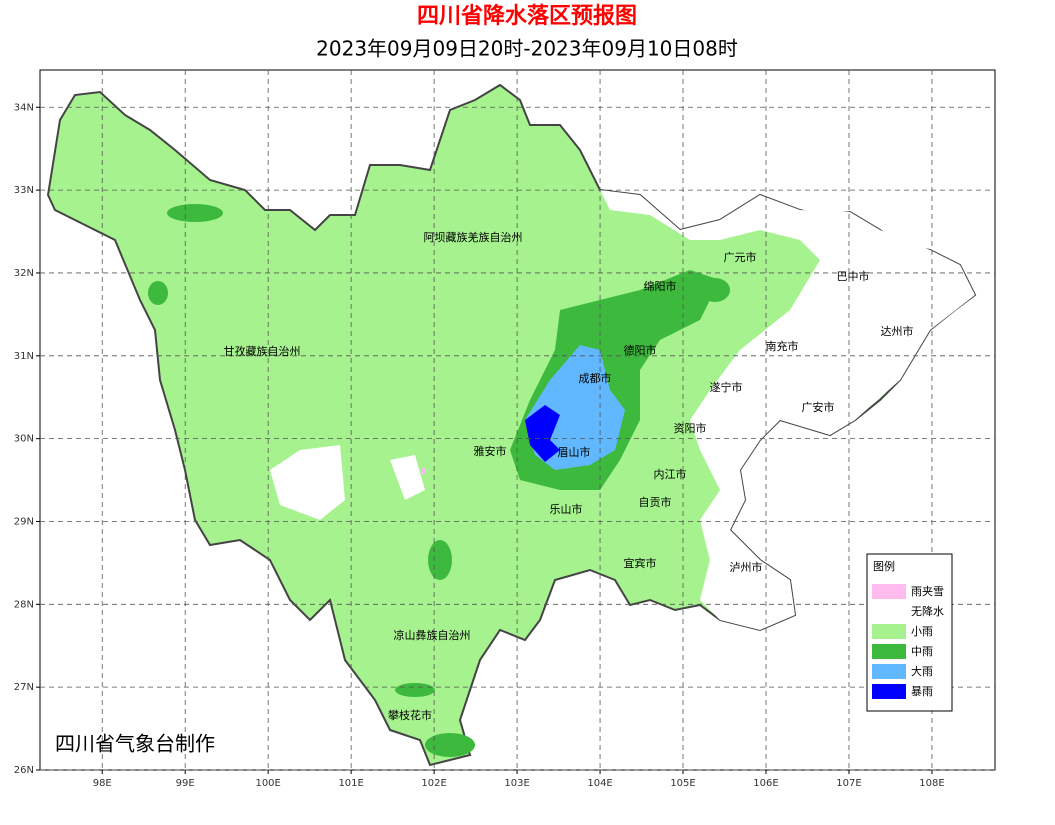 This screenshot has width=1055, height=825. I want to click on place-label: 广元市, so click(740, 257).